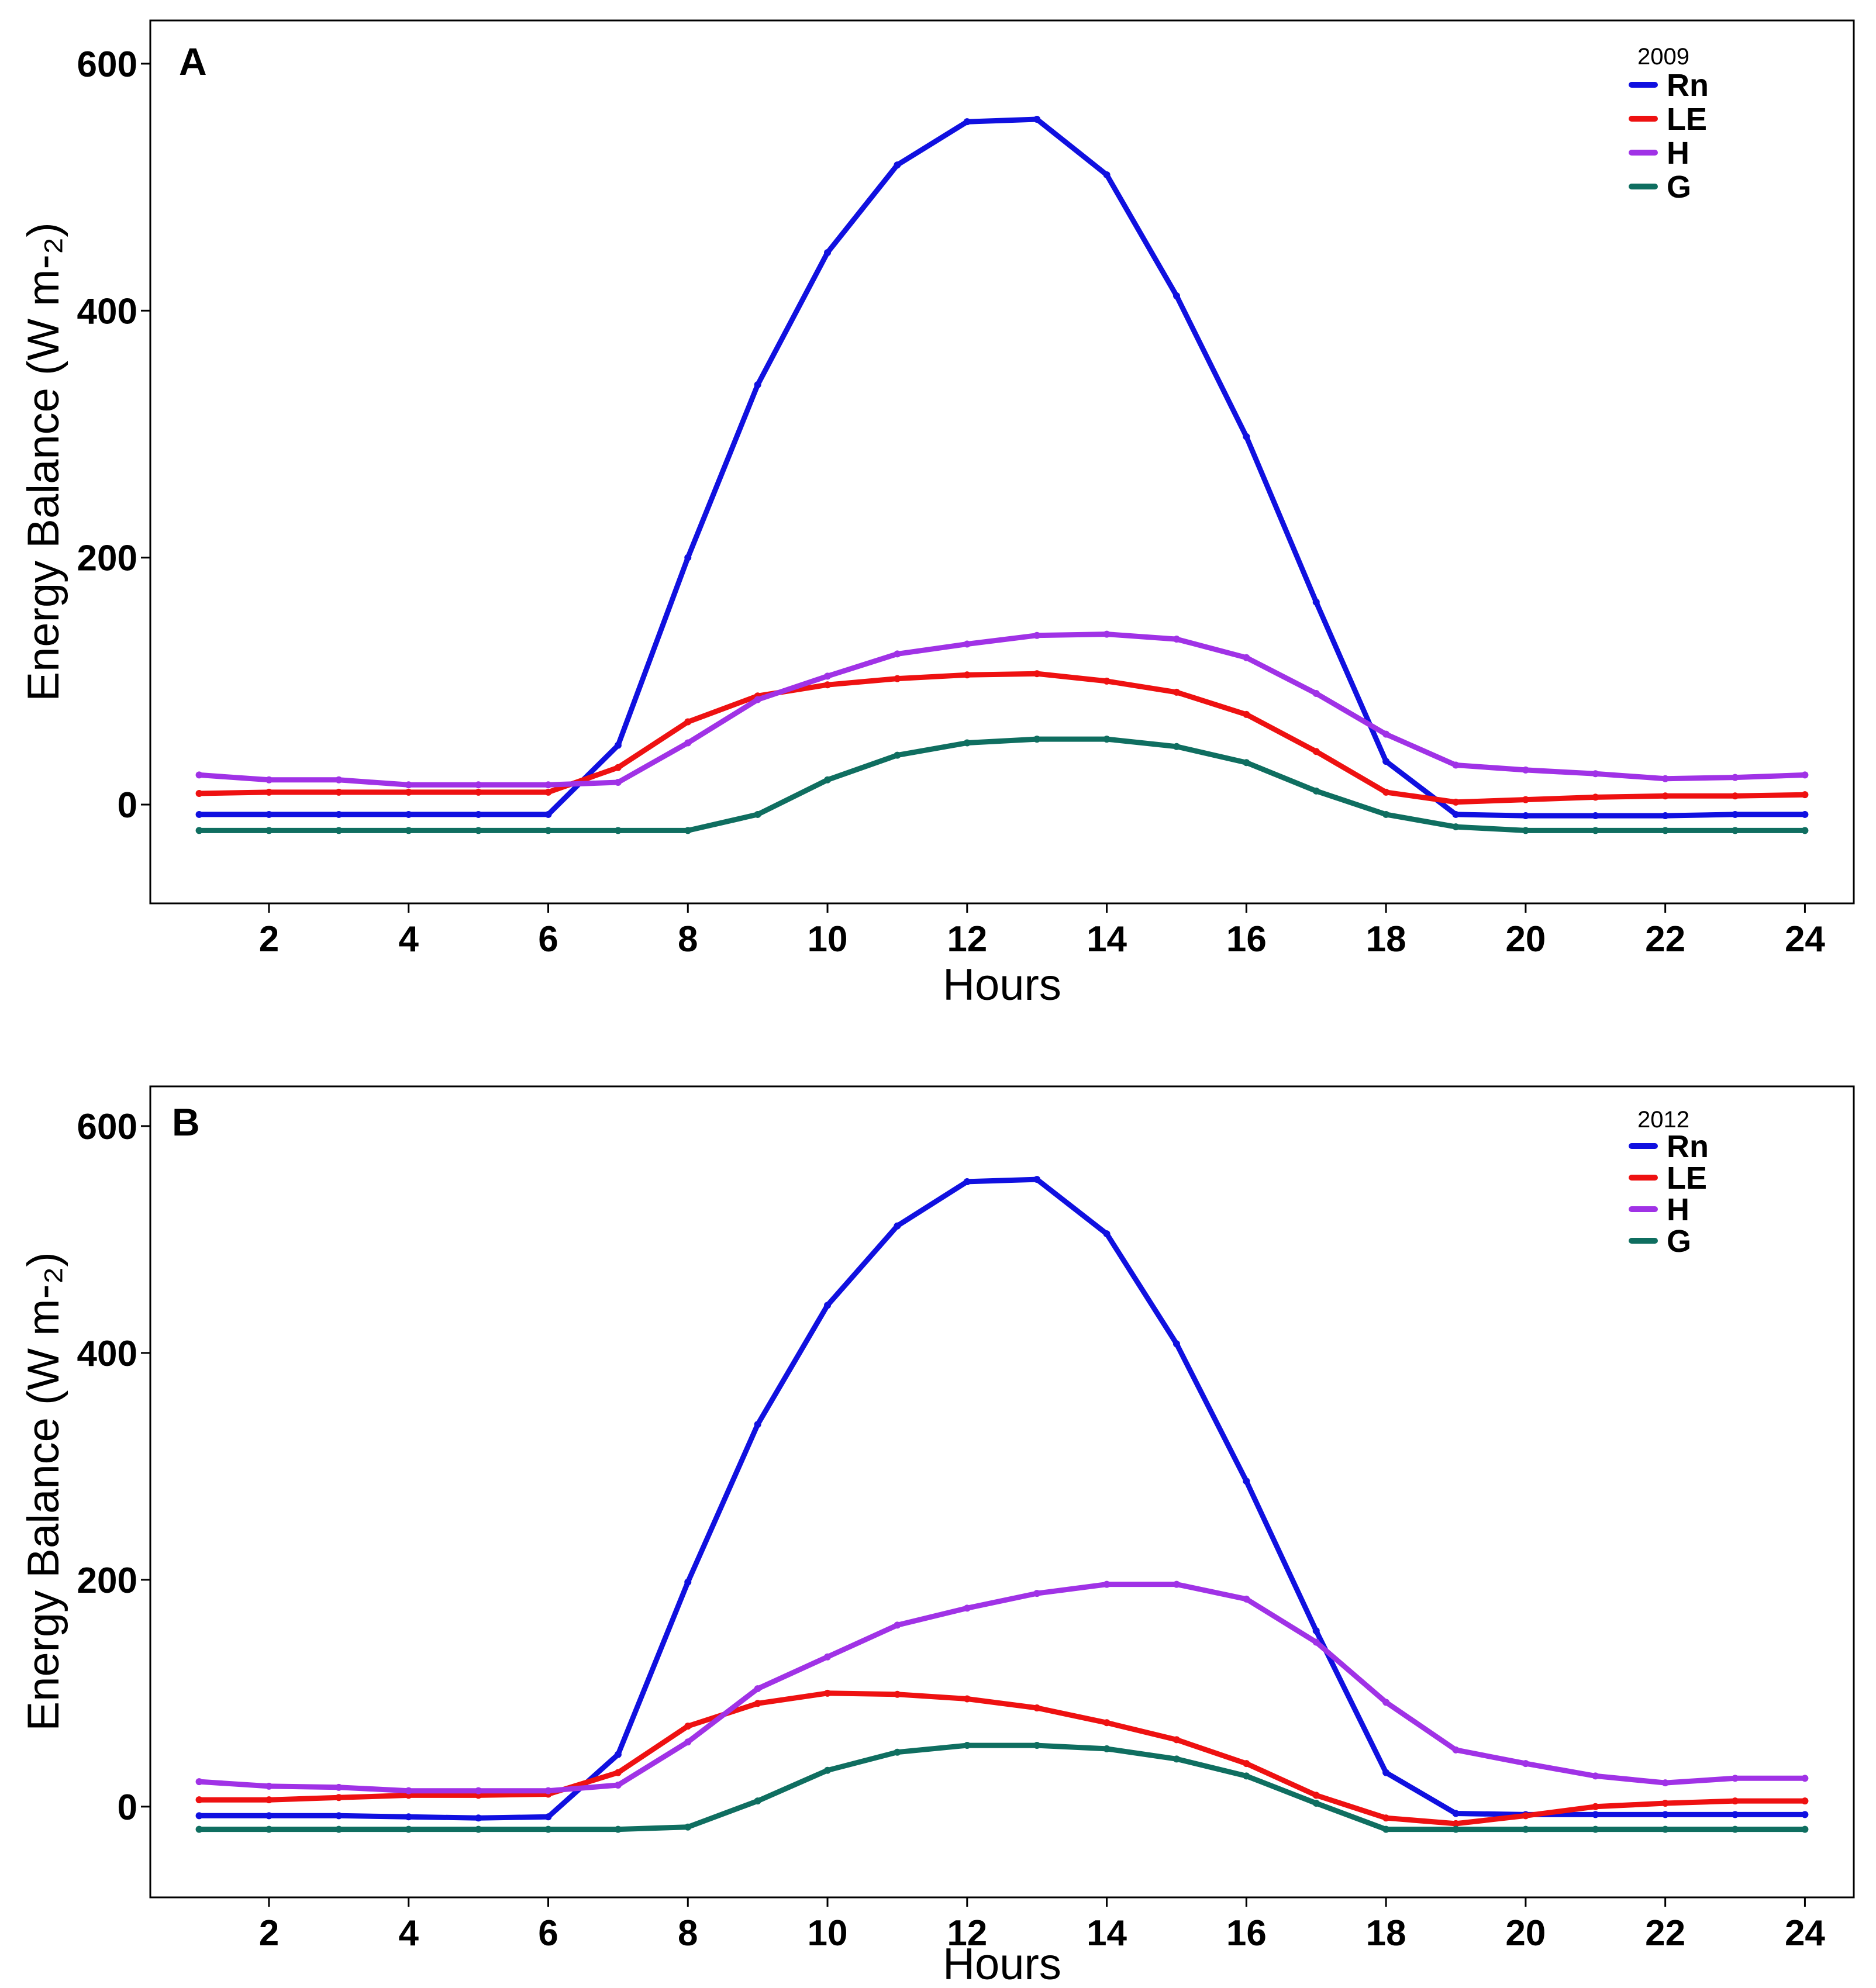  What do you see at coordinates (828, 939) in the screenshot?
I see `x-tick-label: 10` at bounding box center [828, 939].